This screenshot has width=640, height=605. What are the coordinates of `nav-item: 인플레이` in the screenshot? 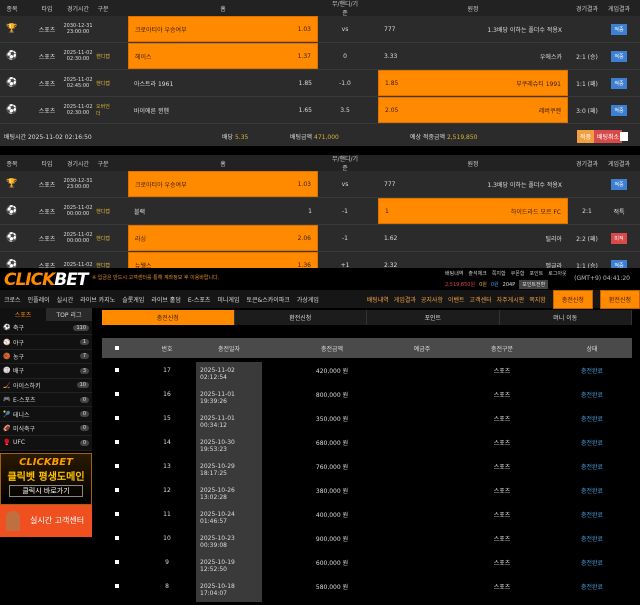 It's located at (38, 300).